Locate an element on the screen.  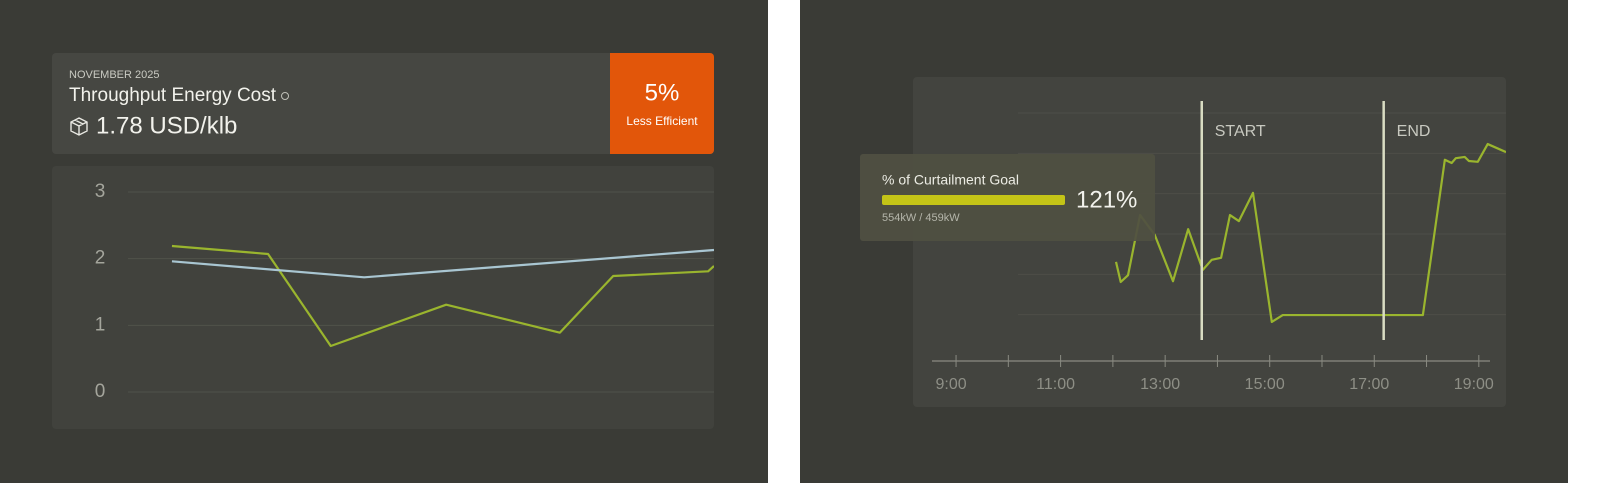
plot is located at coordinates (442, 296).